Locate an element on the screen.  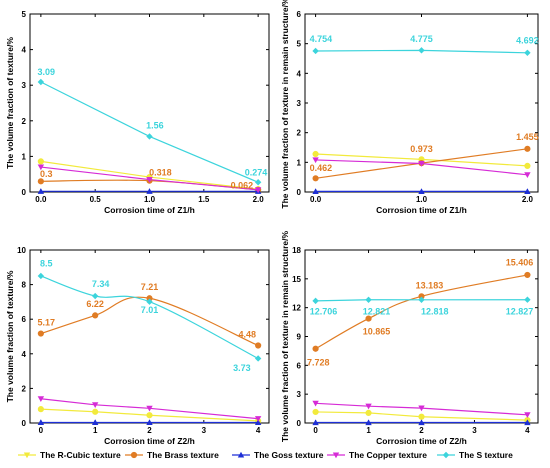
x-tick-label: 0.0 is located at coordinates (316, 199).